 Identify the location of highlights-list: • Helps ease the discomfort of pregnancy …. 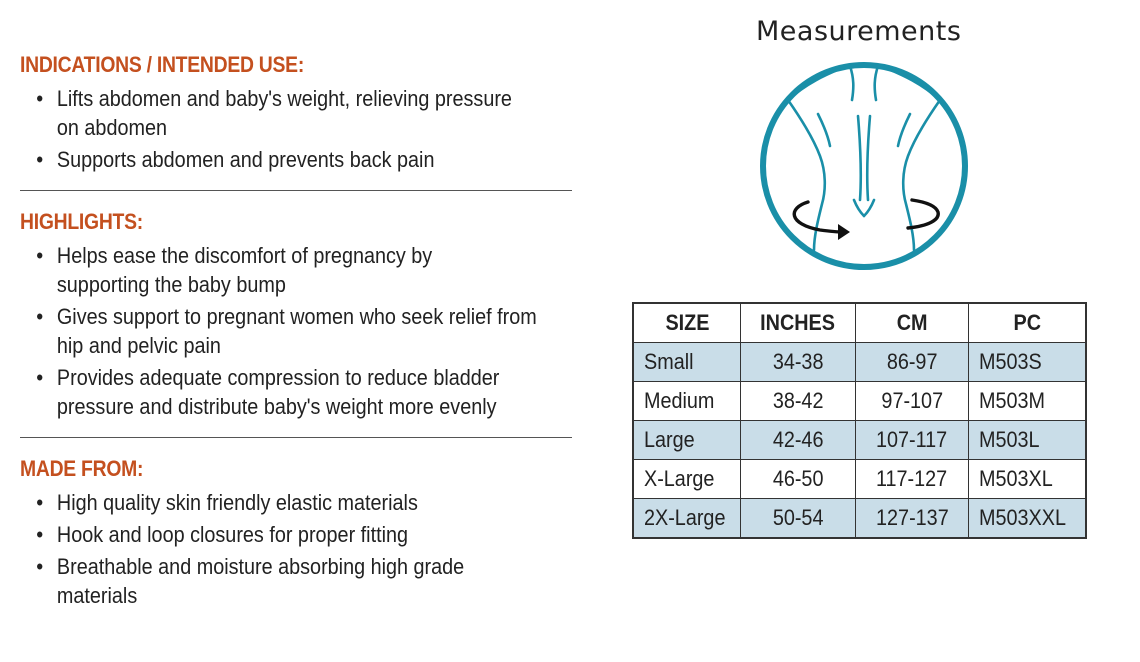
(296, 331).